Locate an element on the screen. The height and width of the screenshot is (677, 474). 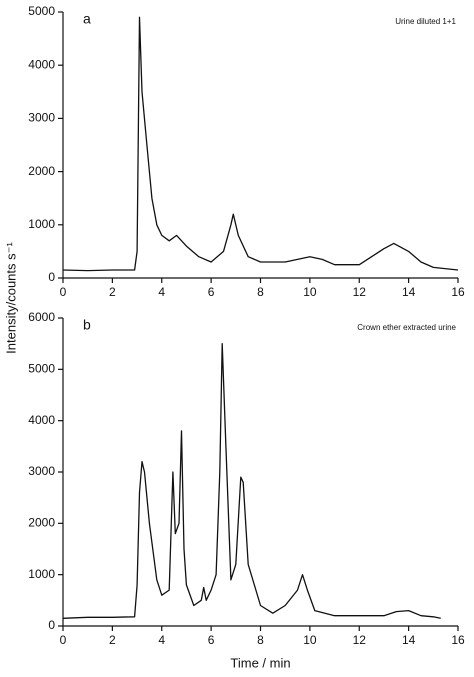
annotation: Urine diluted 1+1 is located at coordinates (425, 21).